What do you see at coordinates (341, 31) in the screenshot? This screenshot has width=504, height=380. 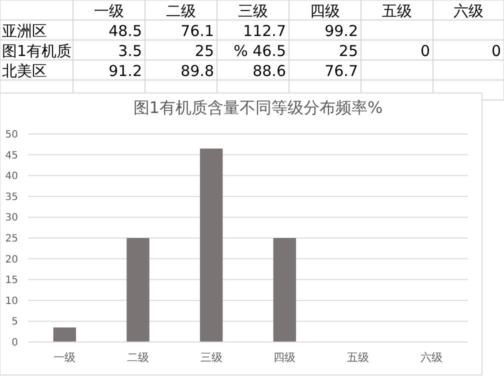 I see `data-label: 99.2` at bounding box center [341, 31].